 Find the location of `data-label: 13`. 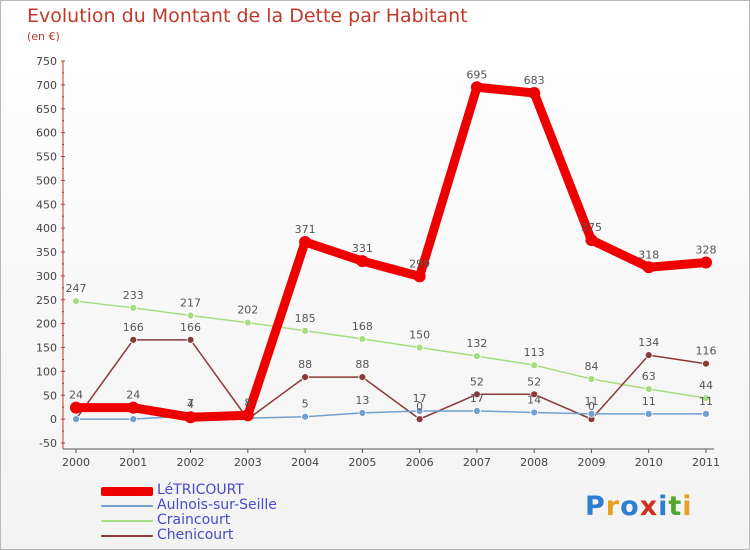

data-label: 13 is located at coordinates (362, 400).